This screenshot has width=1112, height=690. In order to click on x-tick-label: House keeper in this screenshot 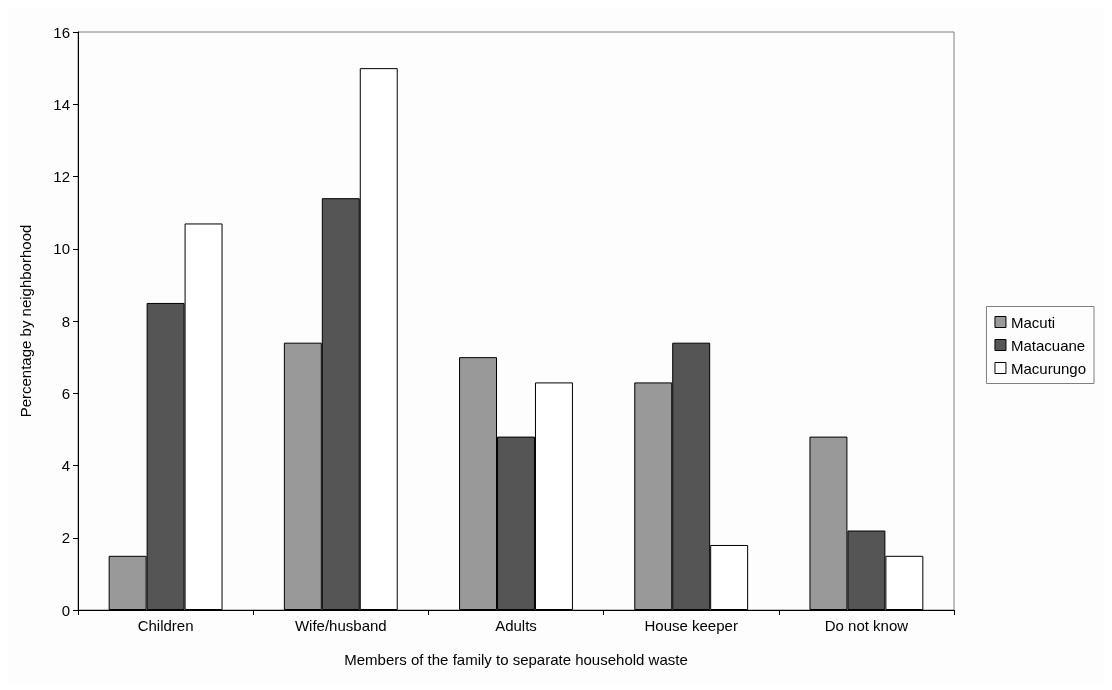, I will do `click(691, 625)`.